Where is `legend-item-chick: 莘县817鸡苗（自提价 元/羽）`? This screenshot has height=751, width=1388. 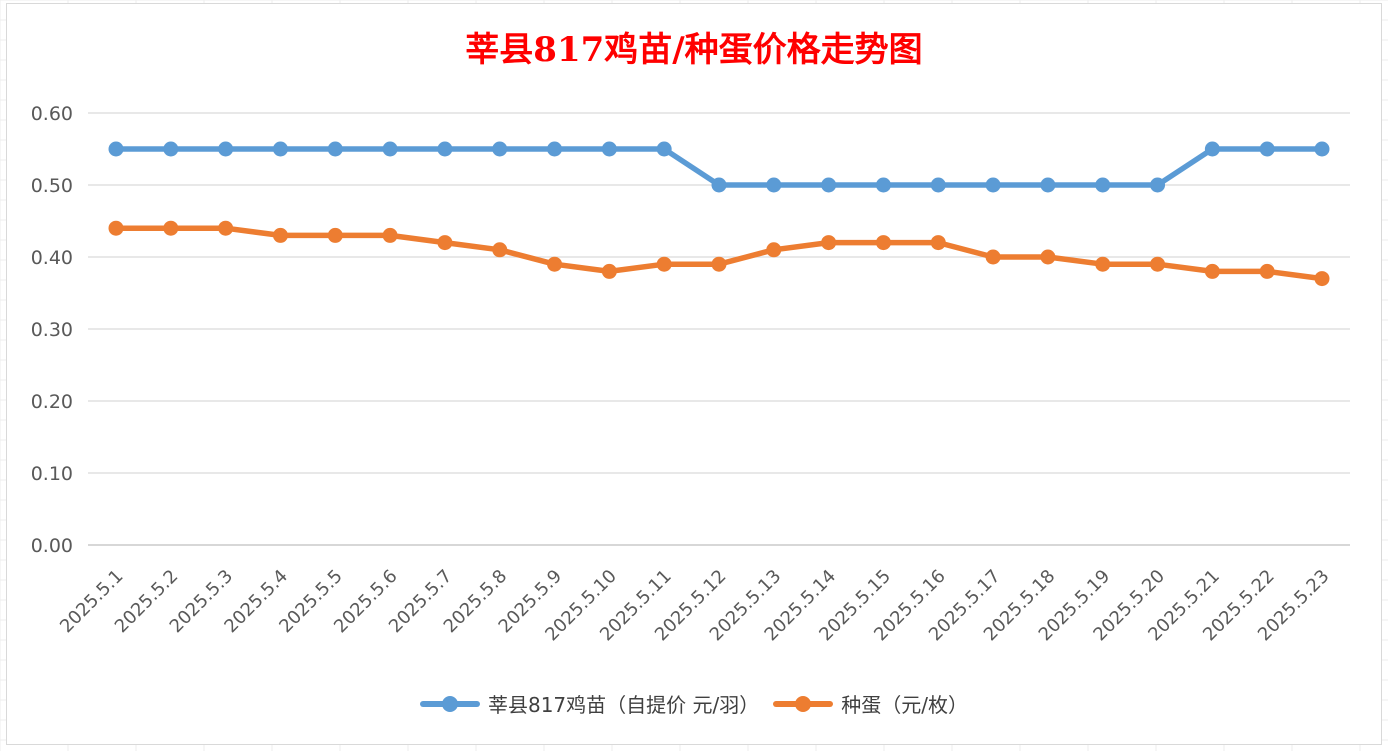
legend-item-chick: 莘县817鸡苗（自提价 元/羽） is located at coordinates (589, 703).